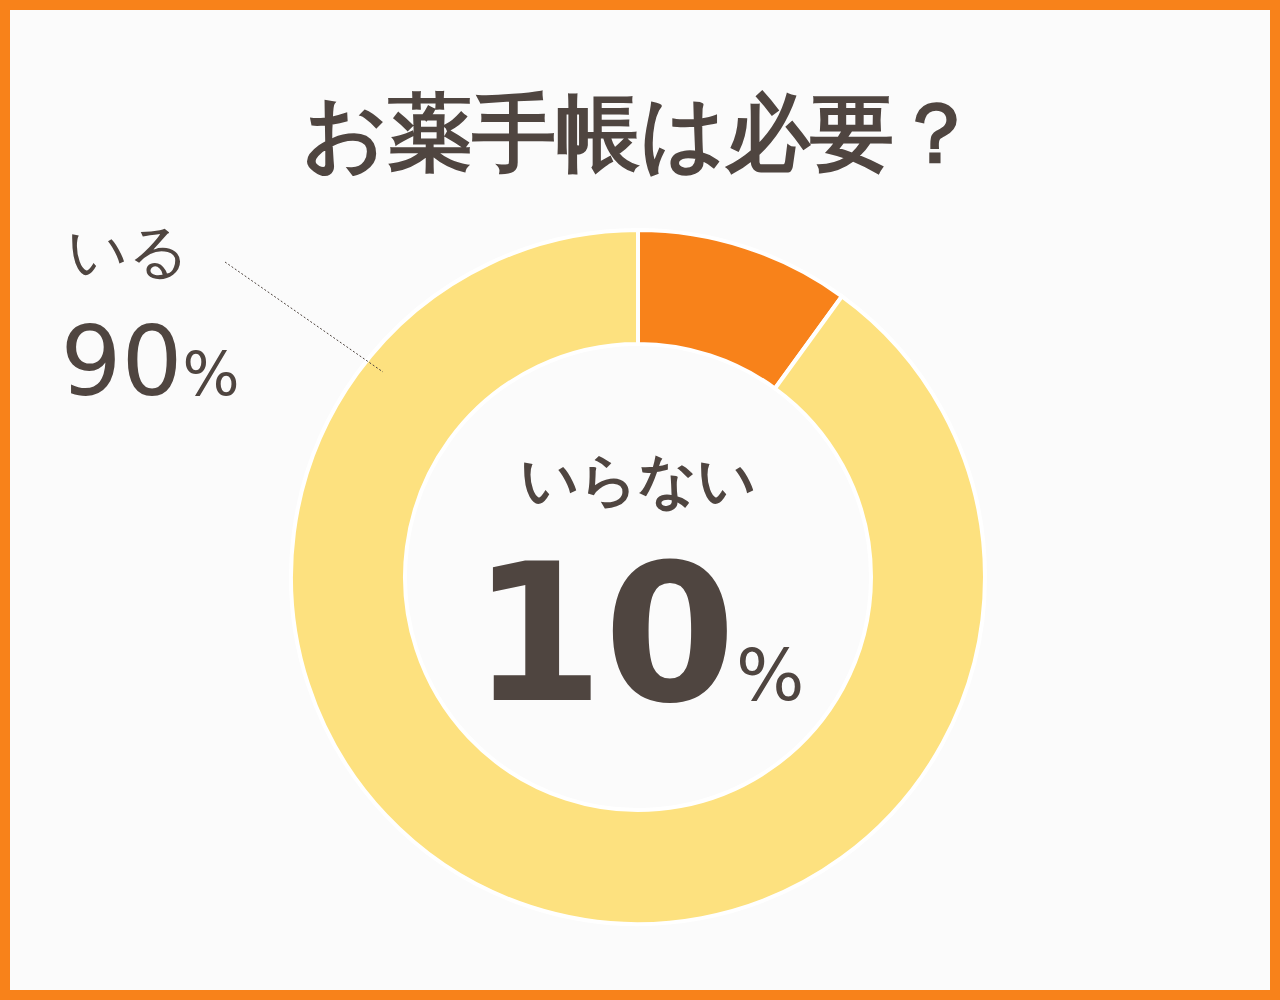  Describe the element at coordinates (638, 634) in the screenshot. I see `data-label: 10%` at that location.